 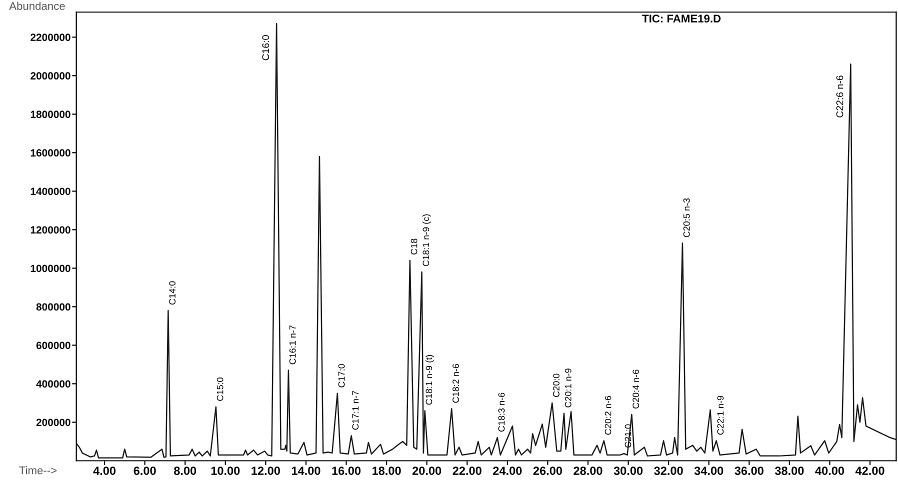 I want to click on x-tick-label: 36.00, so click(x=749, y=470).